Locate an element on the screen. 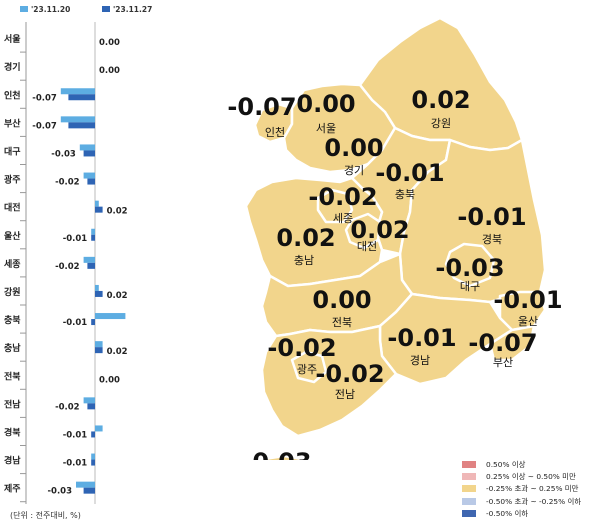 The width and height of the screenshot is (601, 524). legend-item: 0.25% 이상 ~ 0.50% 미만 is located at coordinates (531, 476).